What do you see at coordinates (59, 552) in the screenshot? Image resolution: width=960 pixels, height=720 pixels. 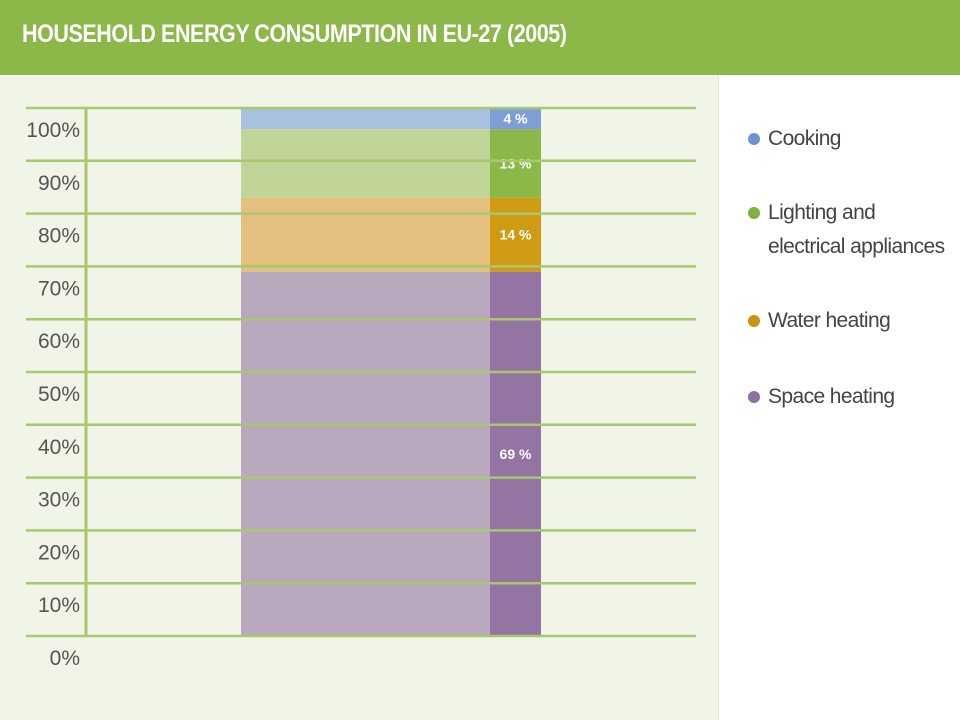 I see `y-tick-label-2: 20%` at bounding box center [59, 552].